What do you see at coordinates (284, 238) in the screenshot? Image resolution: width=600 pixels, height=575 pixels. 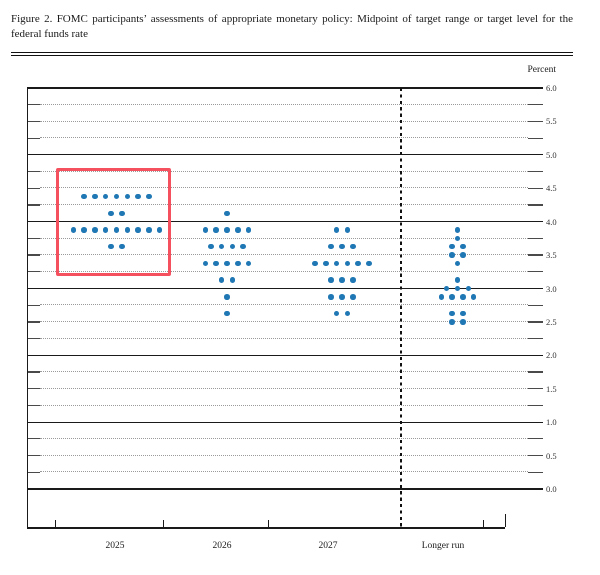 I see `grid-line-3.75` at bounding box center [284, 238].